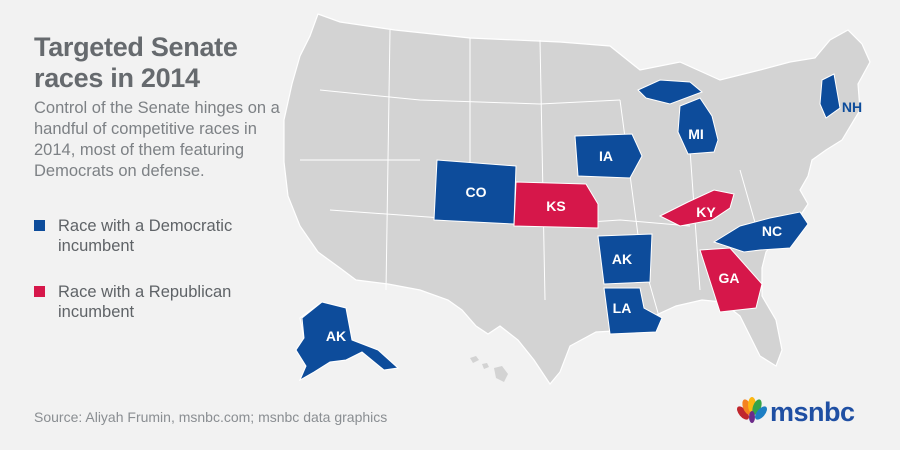  Describe the element at coordinates (622, 259) in the screenshot. I see `label-ar: AK` at that location.